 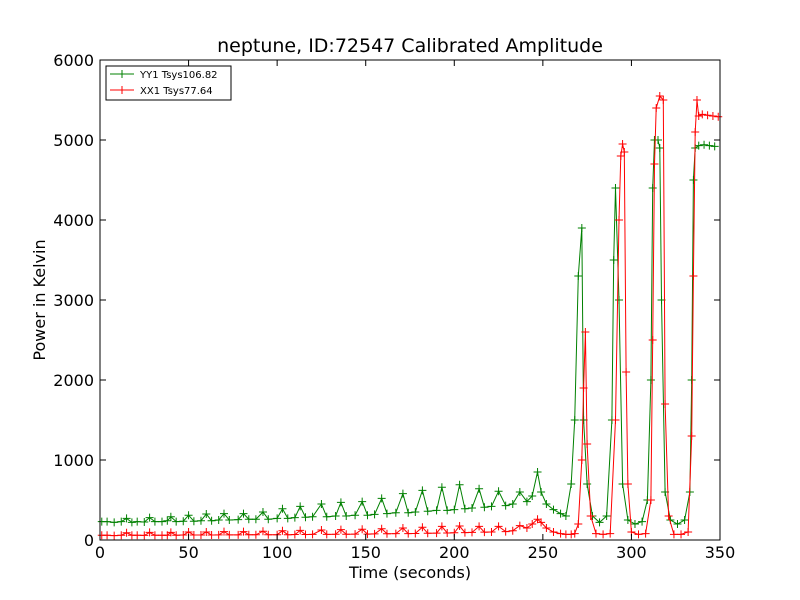 I want to click on legend-entry-yy1: YY1 Tsys106.82, so click(x=164, y=75).